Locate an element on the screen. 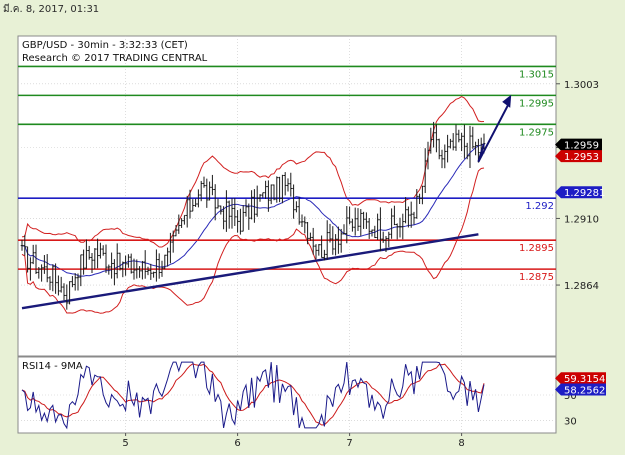  rsi-tick-label: 50 is located at coordinates (570, 396).